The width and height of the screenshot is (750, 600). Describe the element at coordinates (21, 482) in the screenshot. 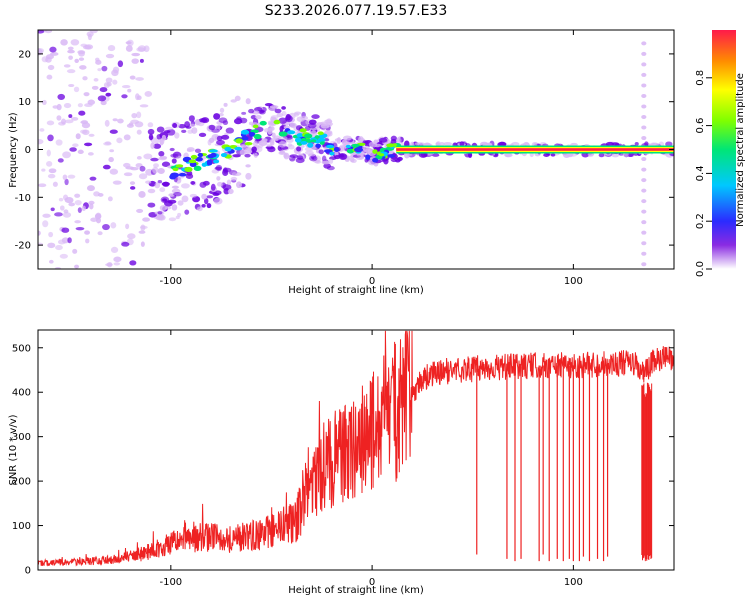

I see `y-tick-label: 200` at that location.